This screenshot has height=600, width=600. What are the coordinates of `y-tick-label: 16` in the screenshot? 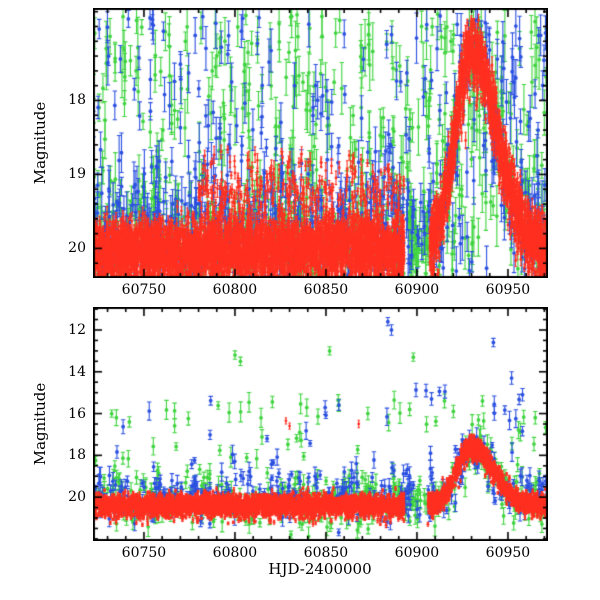 It's located at (77, 413).